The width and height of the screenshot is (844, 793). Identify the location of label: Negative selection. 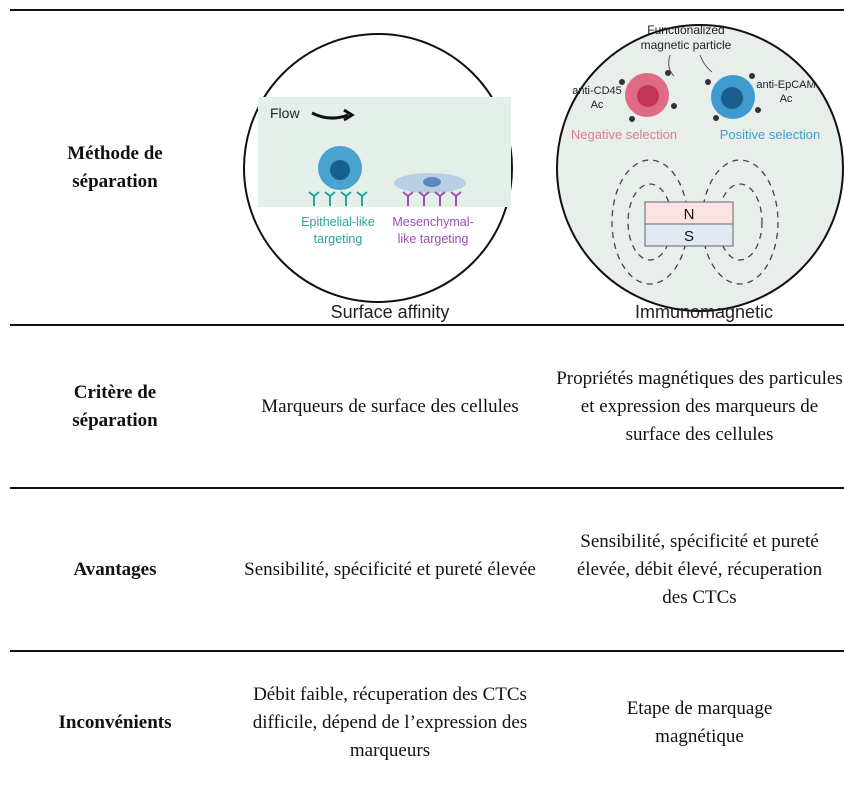
(624, 134).